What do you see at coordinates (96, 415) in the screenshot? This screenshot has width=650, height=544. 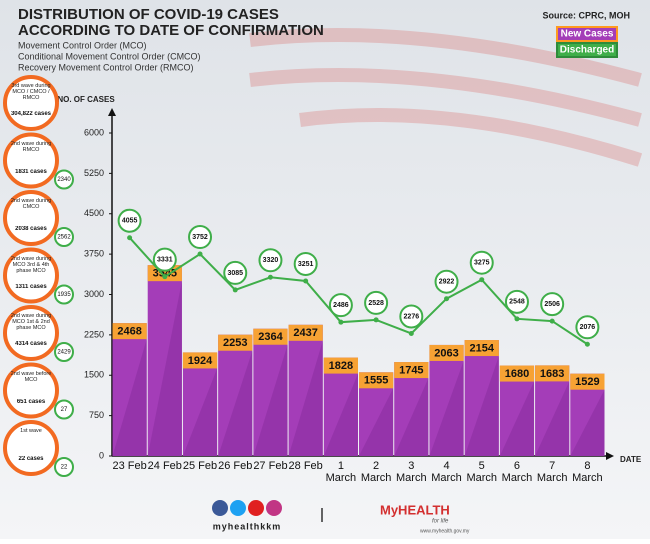 I see `y-tick-label: 750` at bounding box center [96, 415].